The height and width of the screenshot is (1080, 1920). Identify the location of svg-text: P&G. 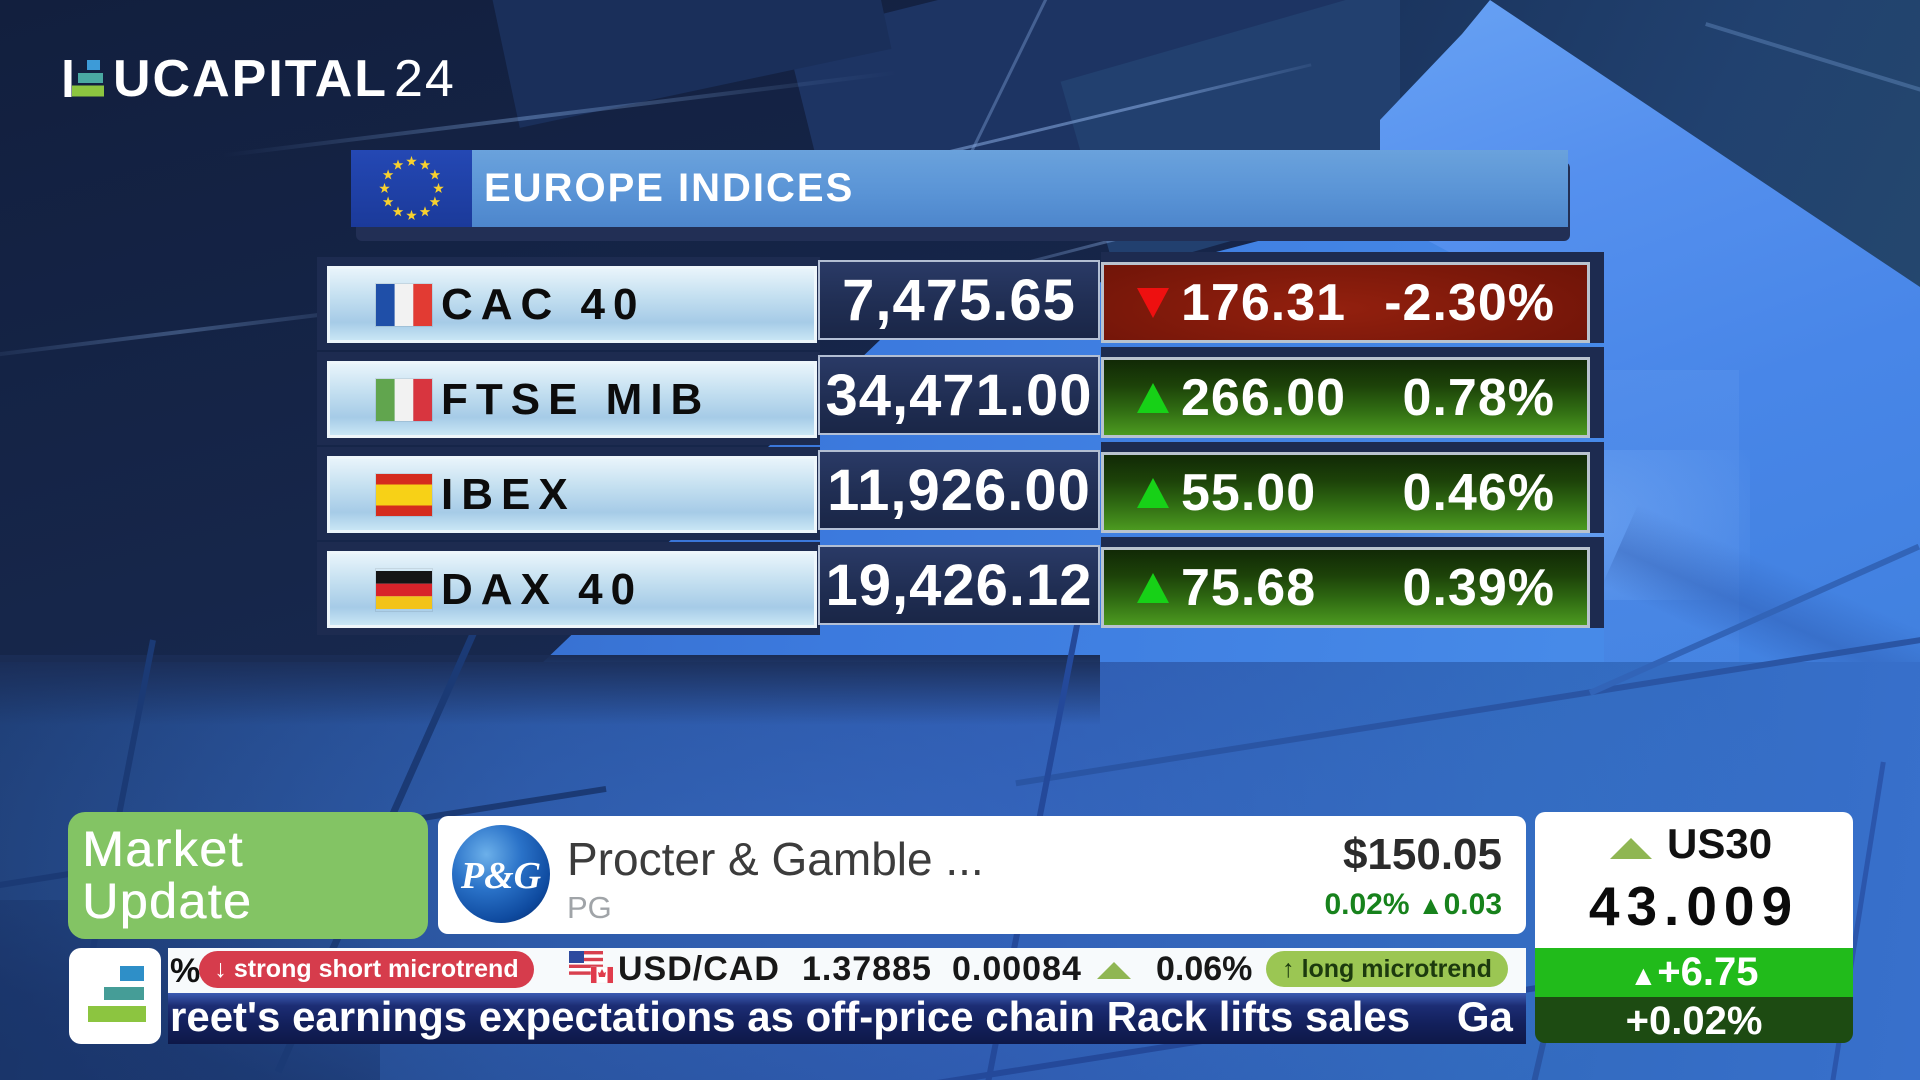
(501, 876).